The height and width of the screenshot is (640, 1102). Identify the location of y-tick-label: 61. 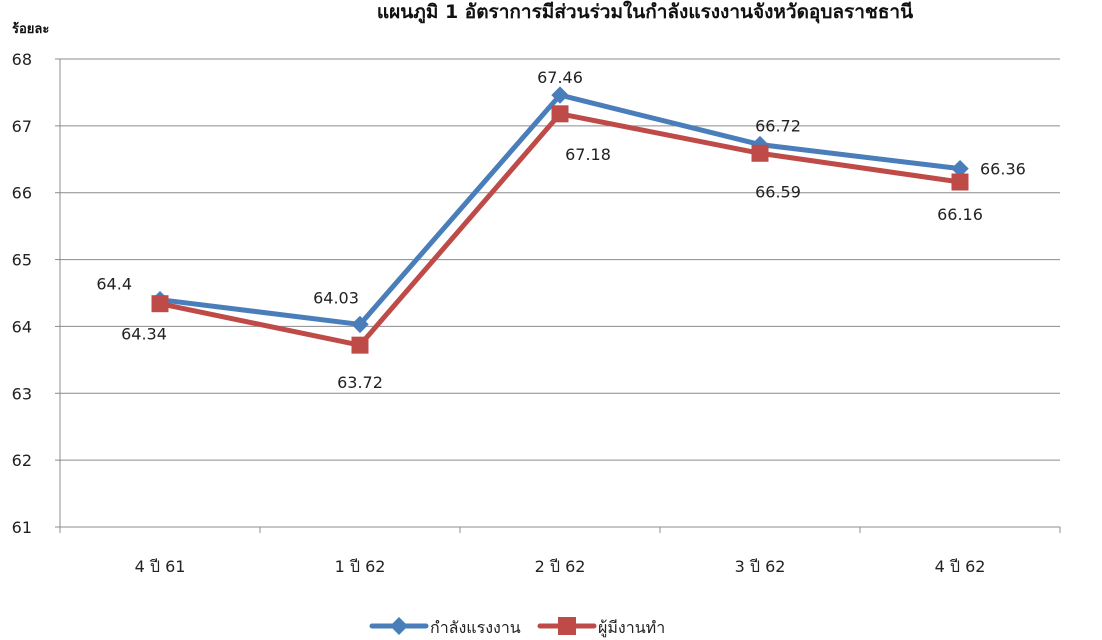
(22, 527).